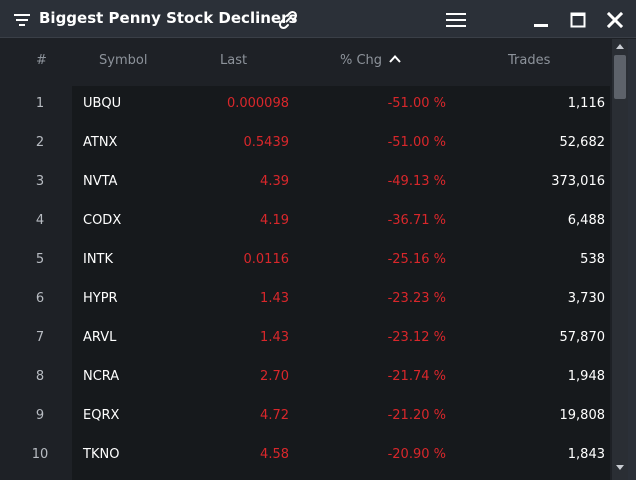 Image resolution: width=636 pixels, height=480 pixels. I want to click on row-percent-change: -25.16 %, so click(416, 259).